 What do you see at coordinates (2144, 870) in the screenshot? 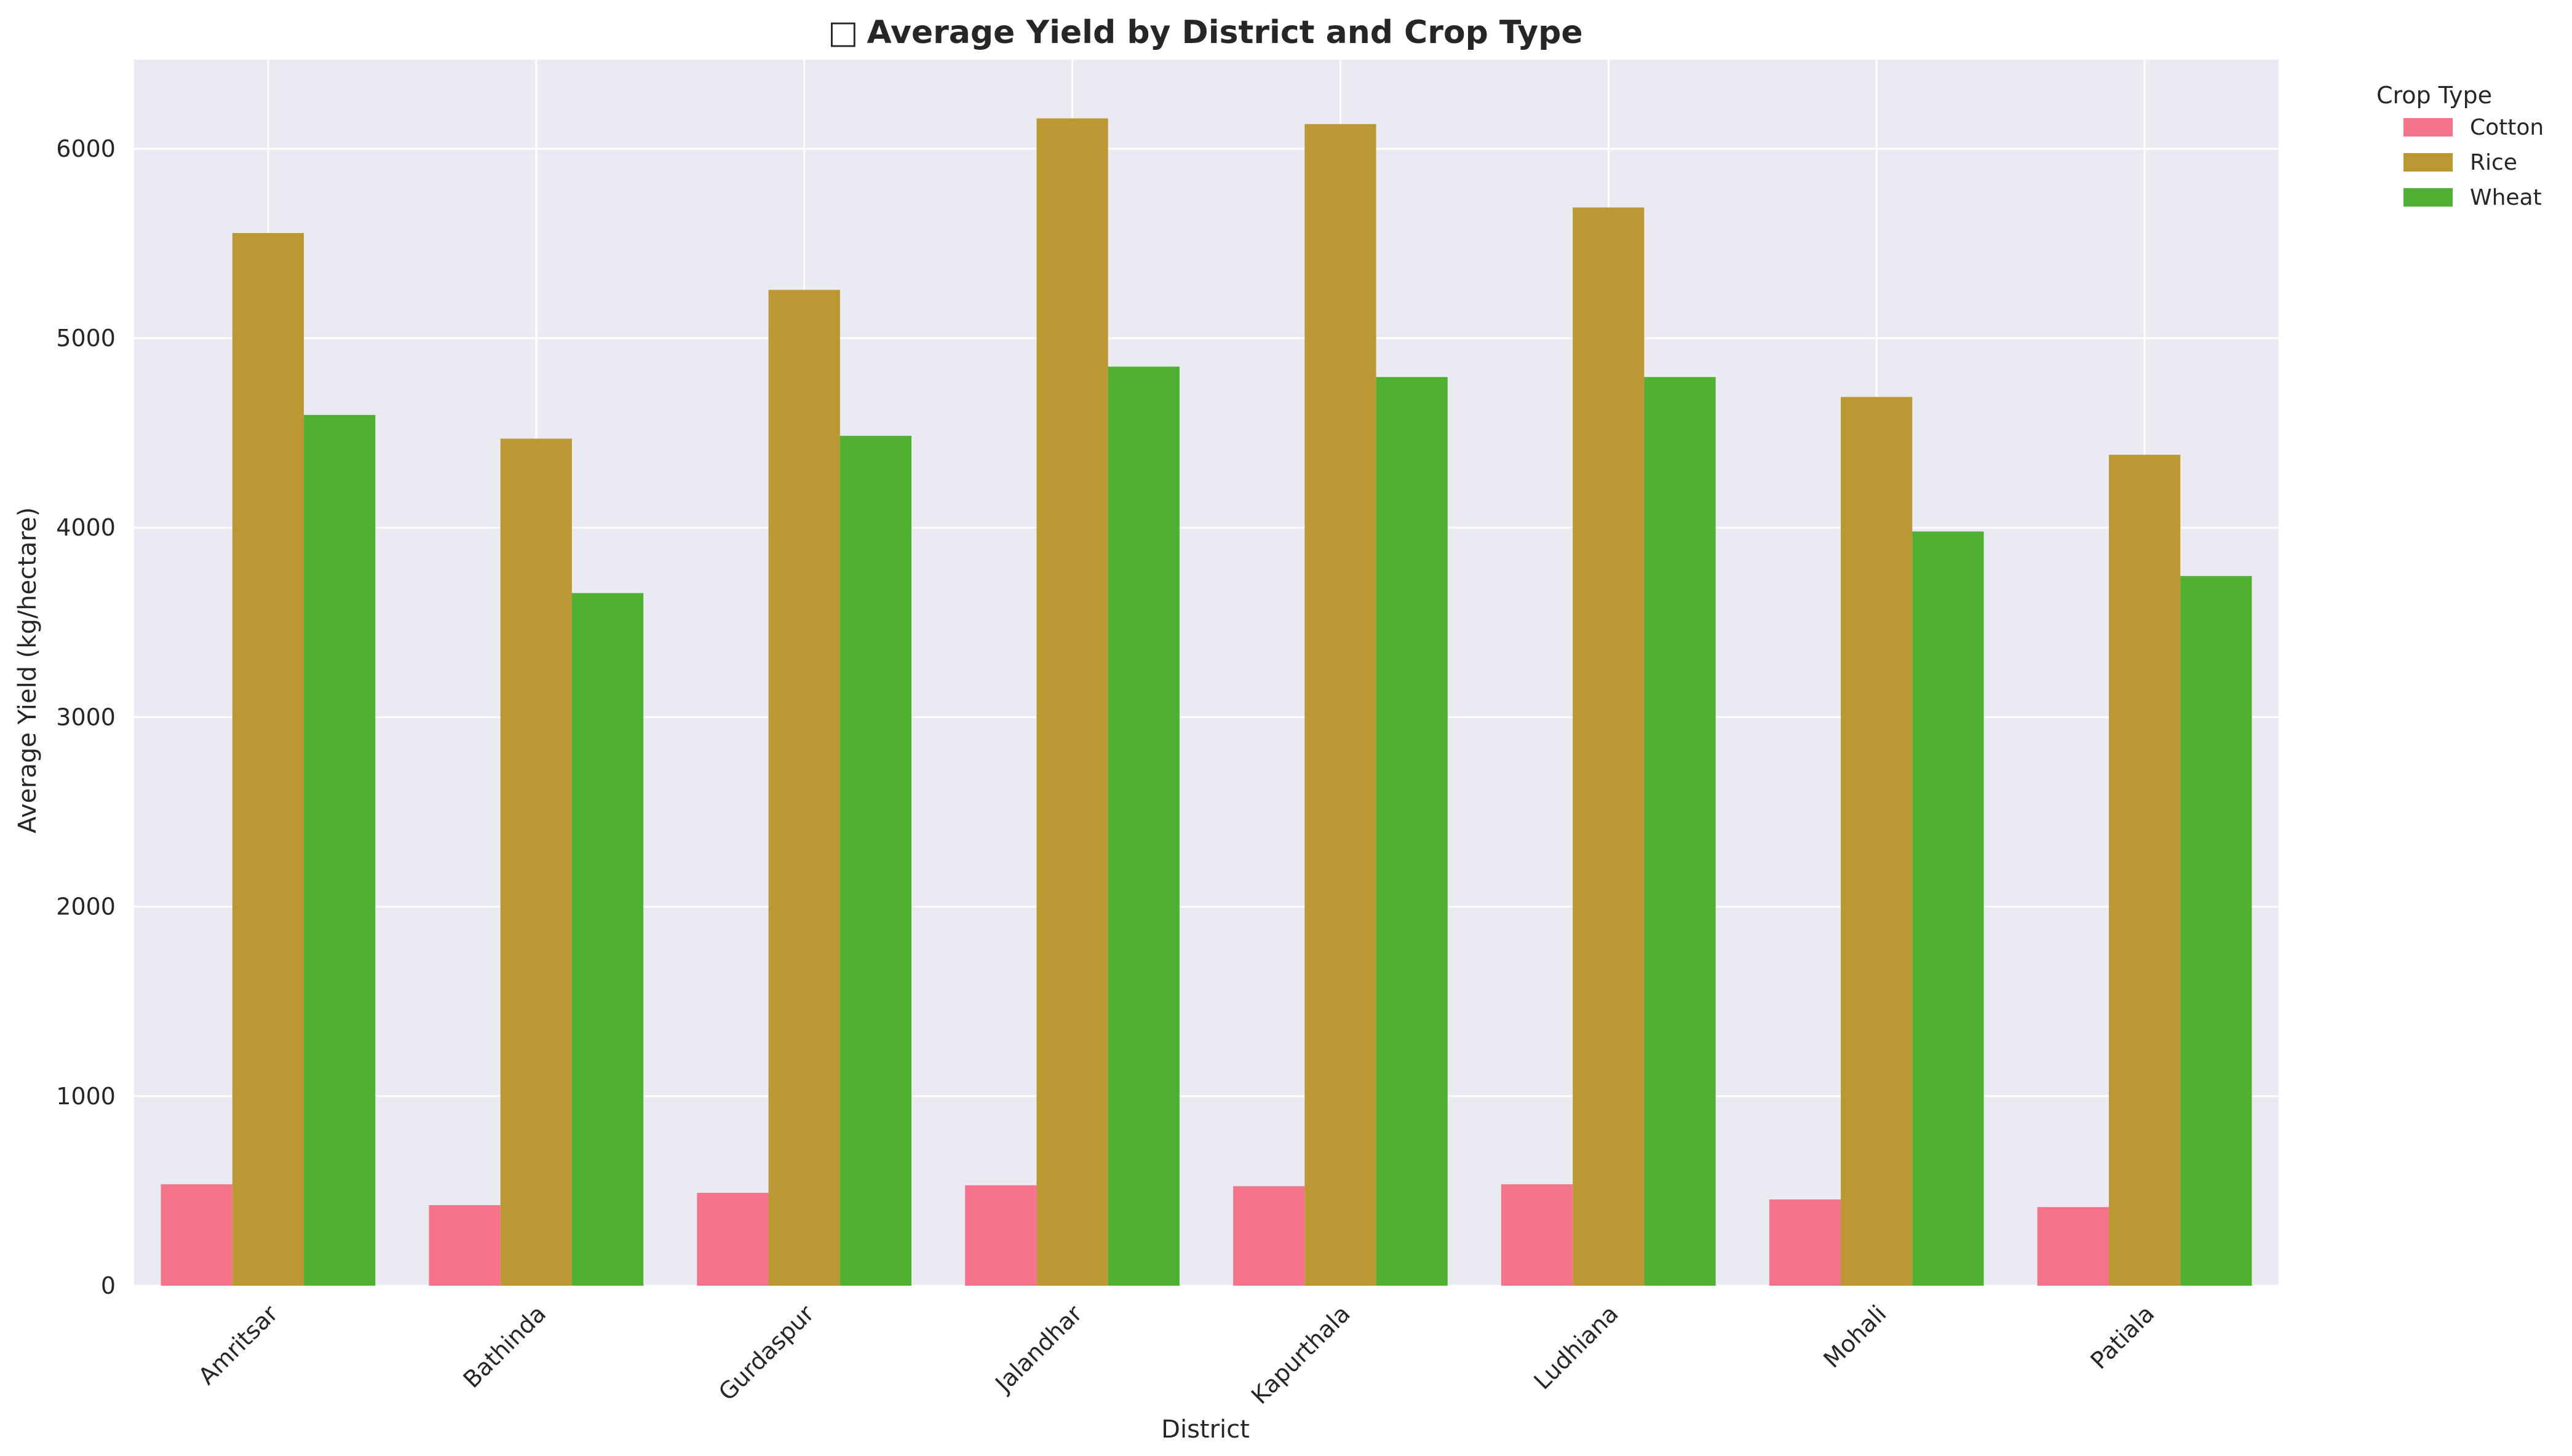
I see `bar-rice-patiala` at bounding box center [2144, 870].